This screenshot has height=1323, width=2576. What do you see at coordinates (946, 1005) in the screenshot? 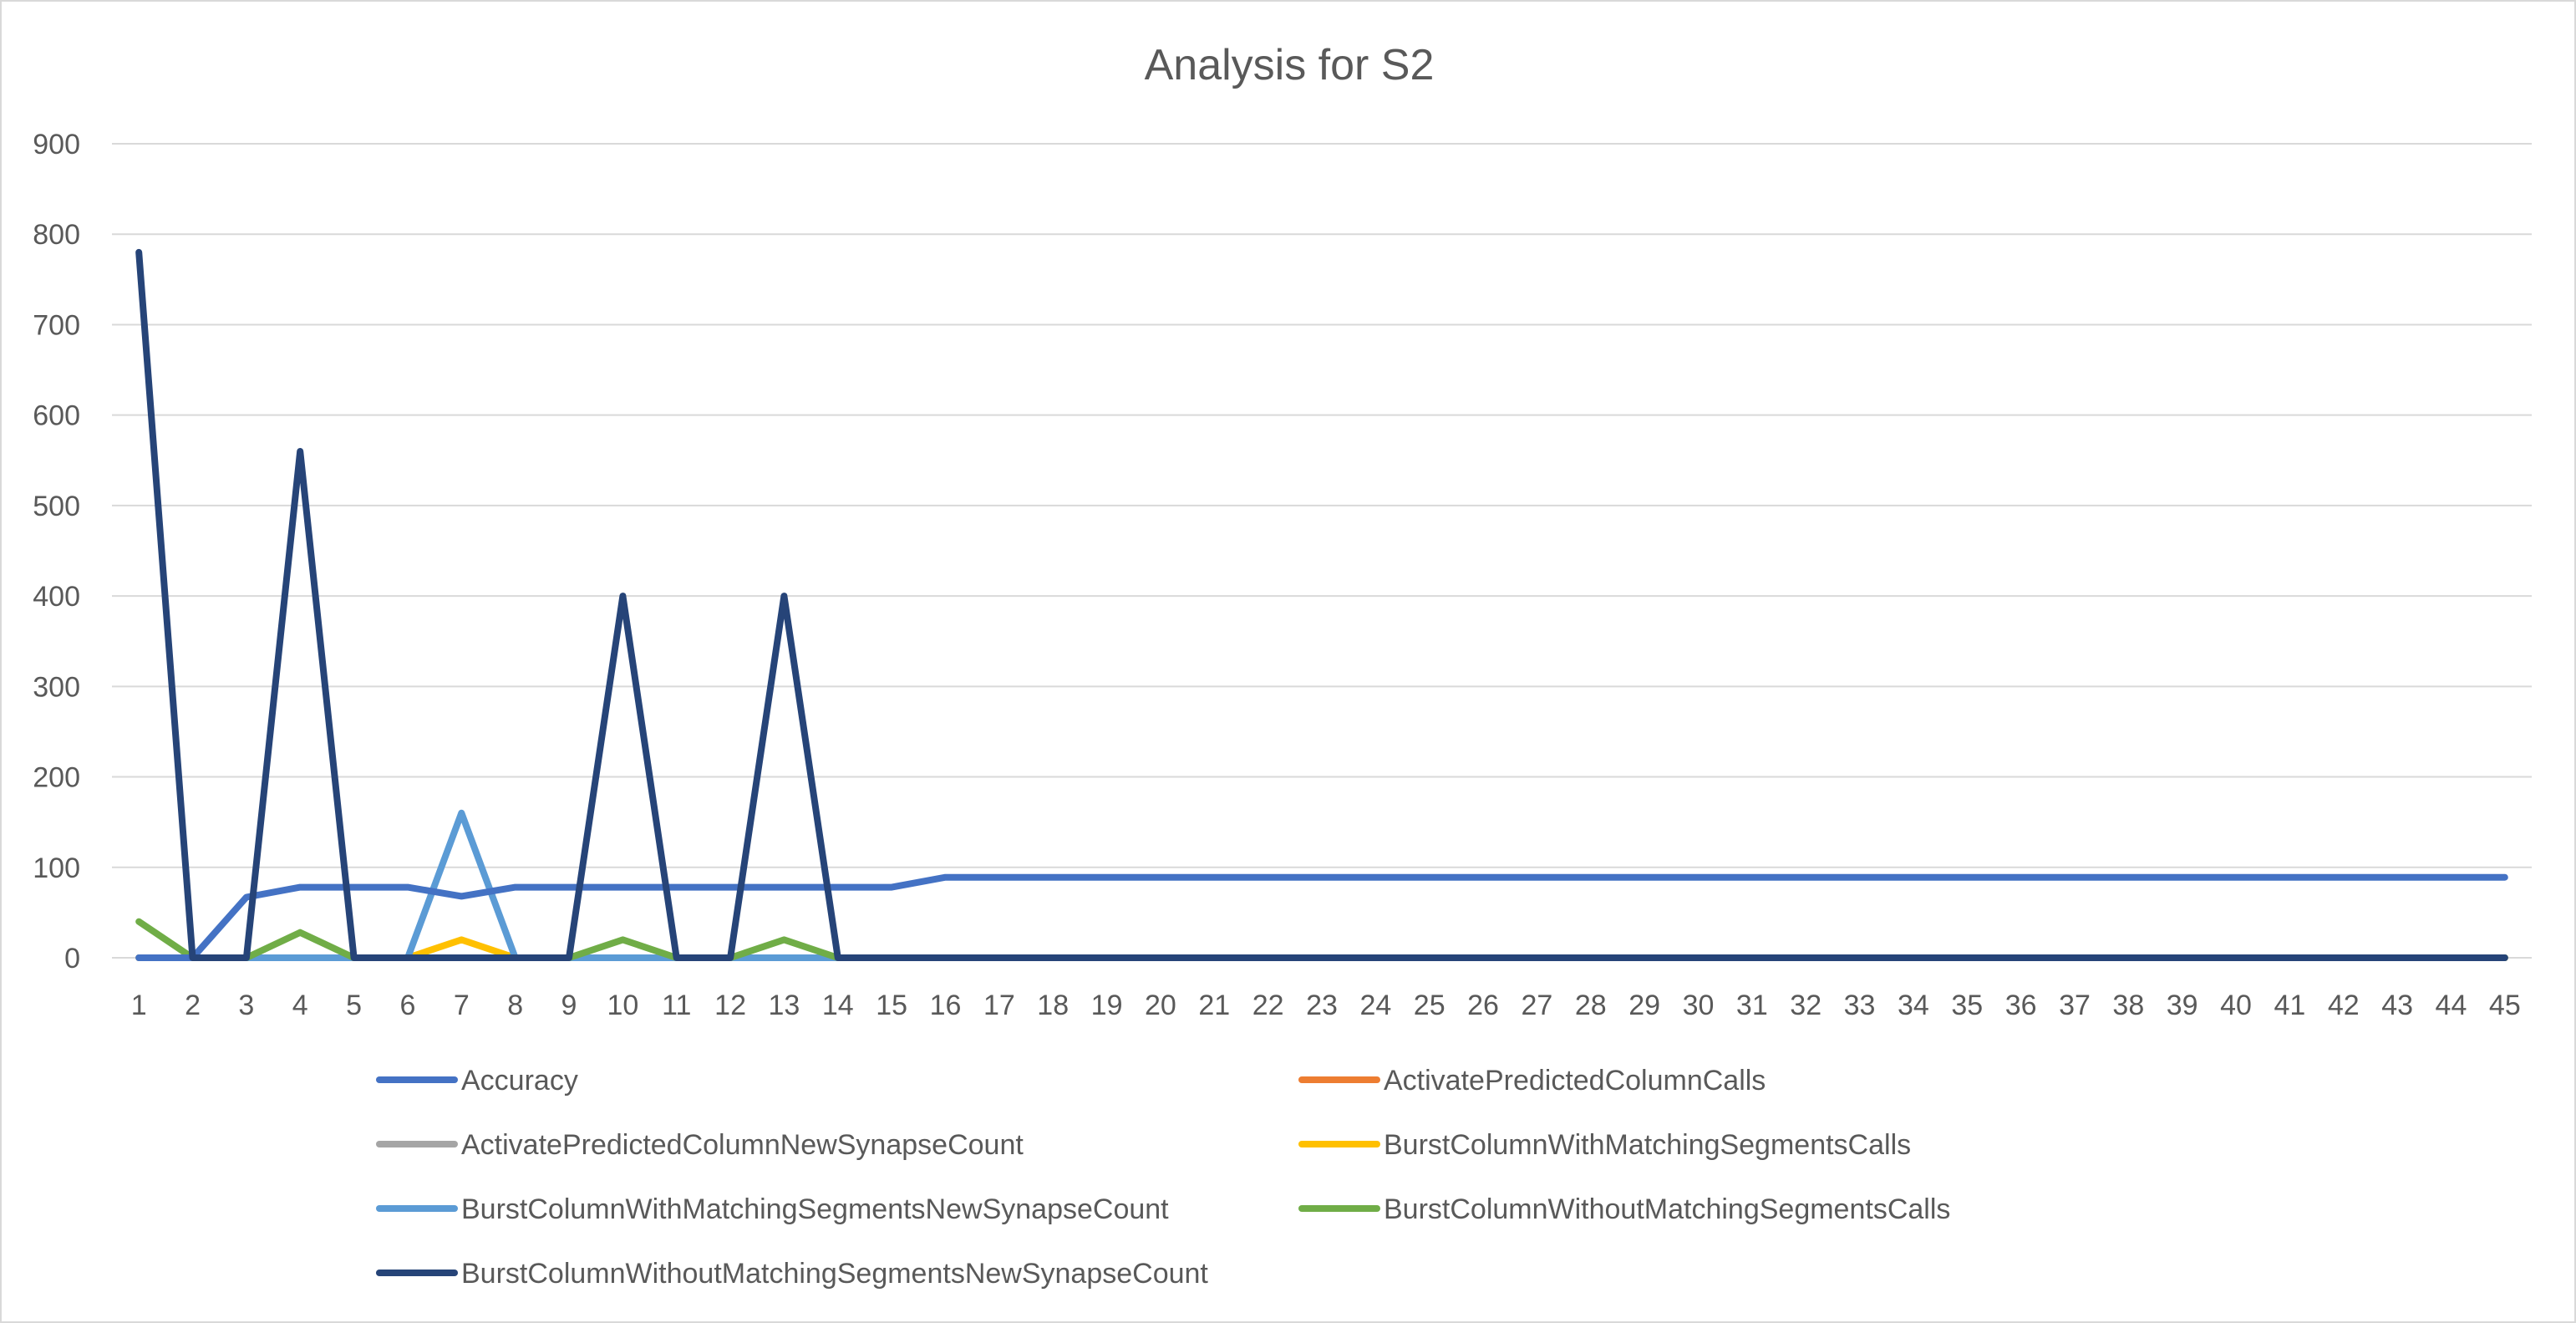
I see `x-tick-label: 16` at bounding box center [946, 1005].